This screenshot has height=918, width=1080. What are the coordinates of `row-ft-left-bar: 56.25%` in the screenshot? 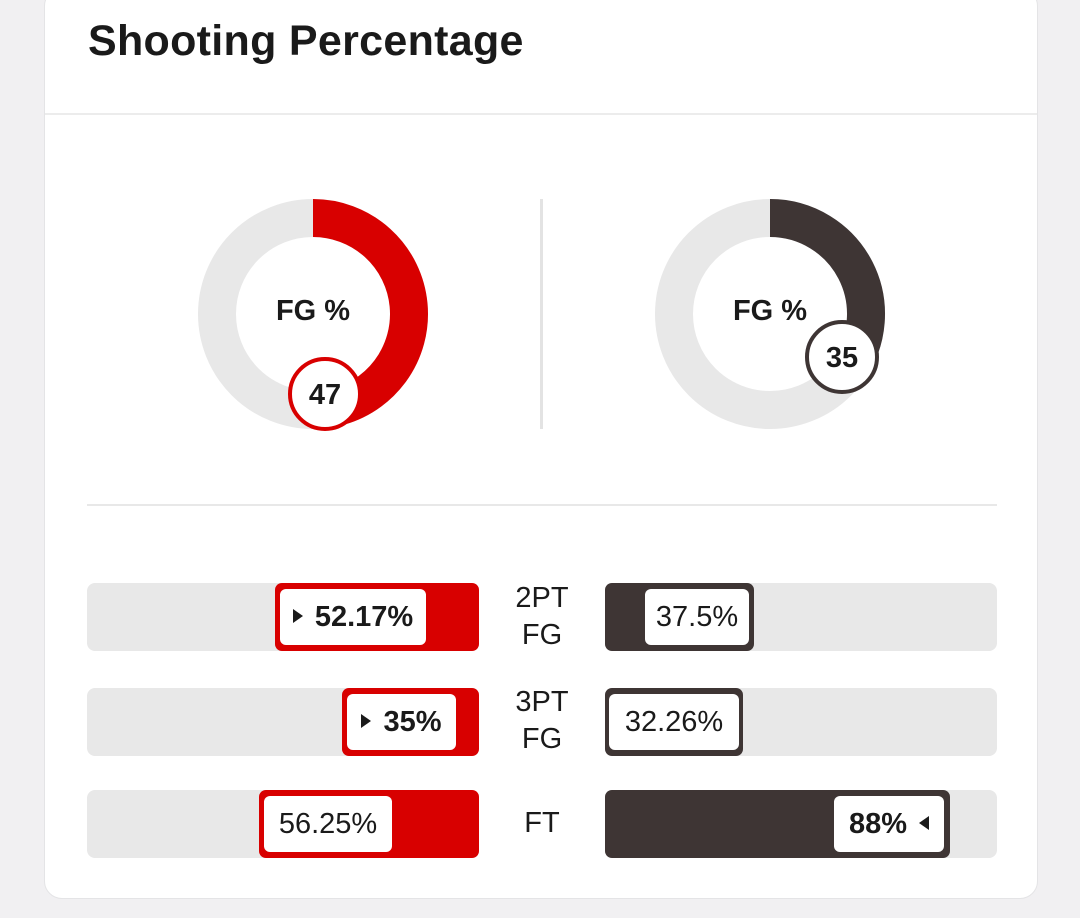 It's located at (369, 824).